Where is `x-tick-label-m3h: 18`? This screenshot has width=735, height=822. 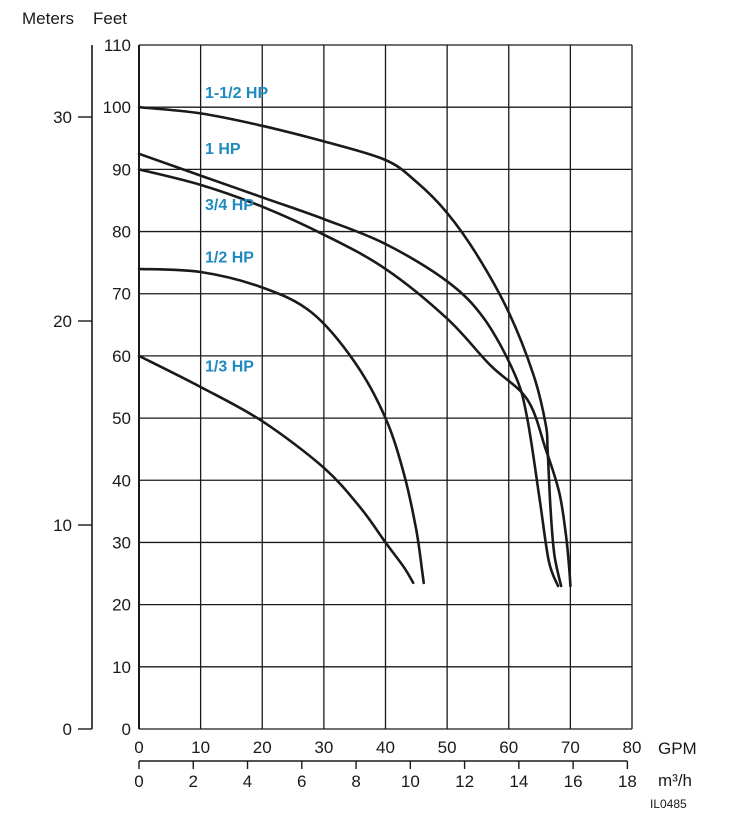 x-tick-label-m3h: 18 is located at coordinates (627, 781).